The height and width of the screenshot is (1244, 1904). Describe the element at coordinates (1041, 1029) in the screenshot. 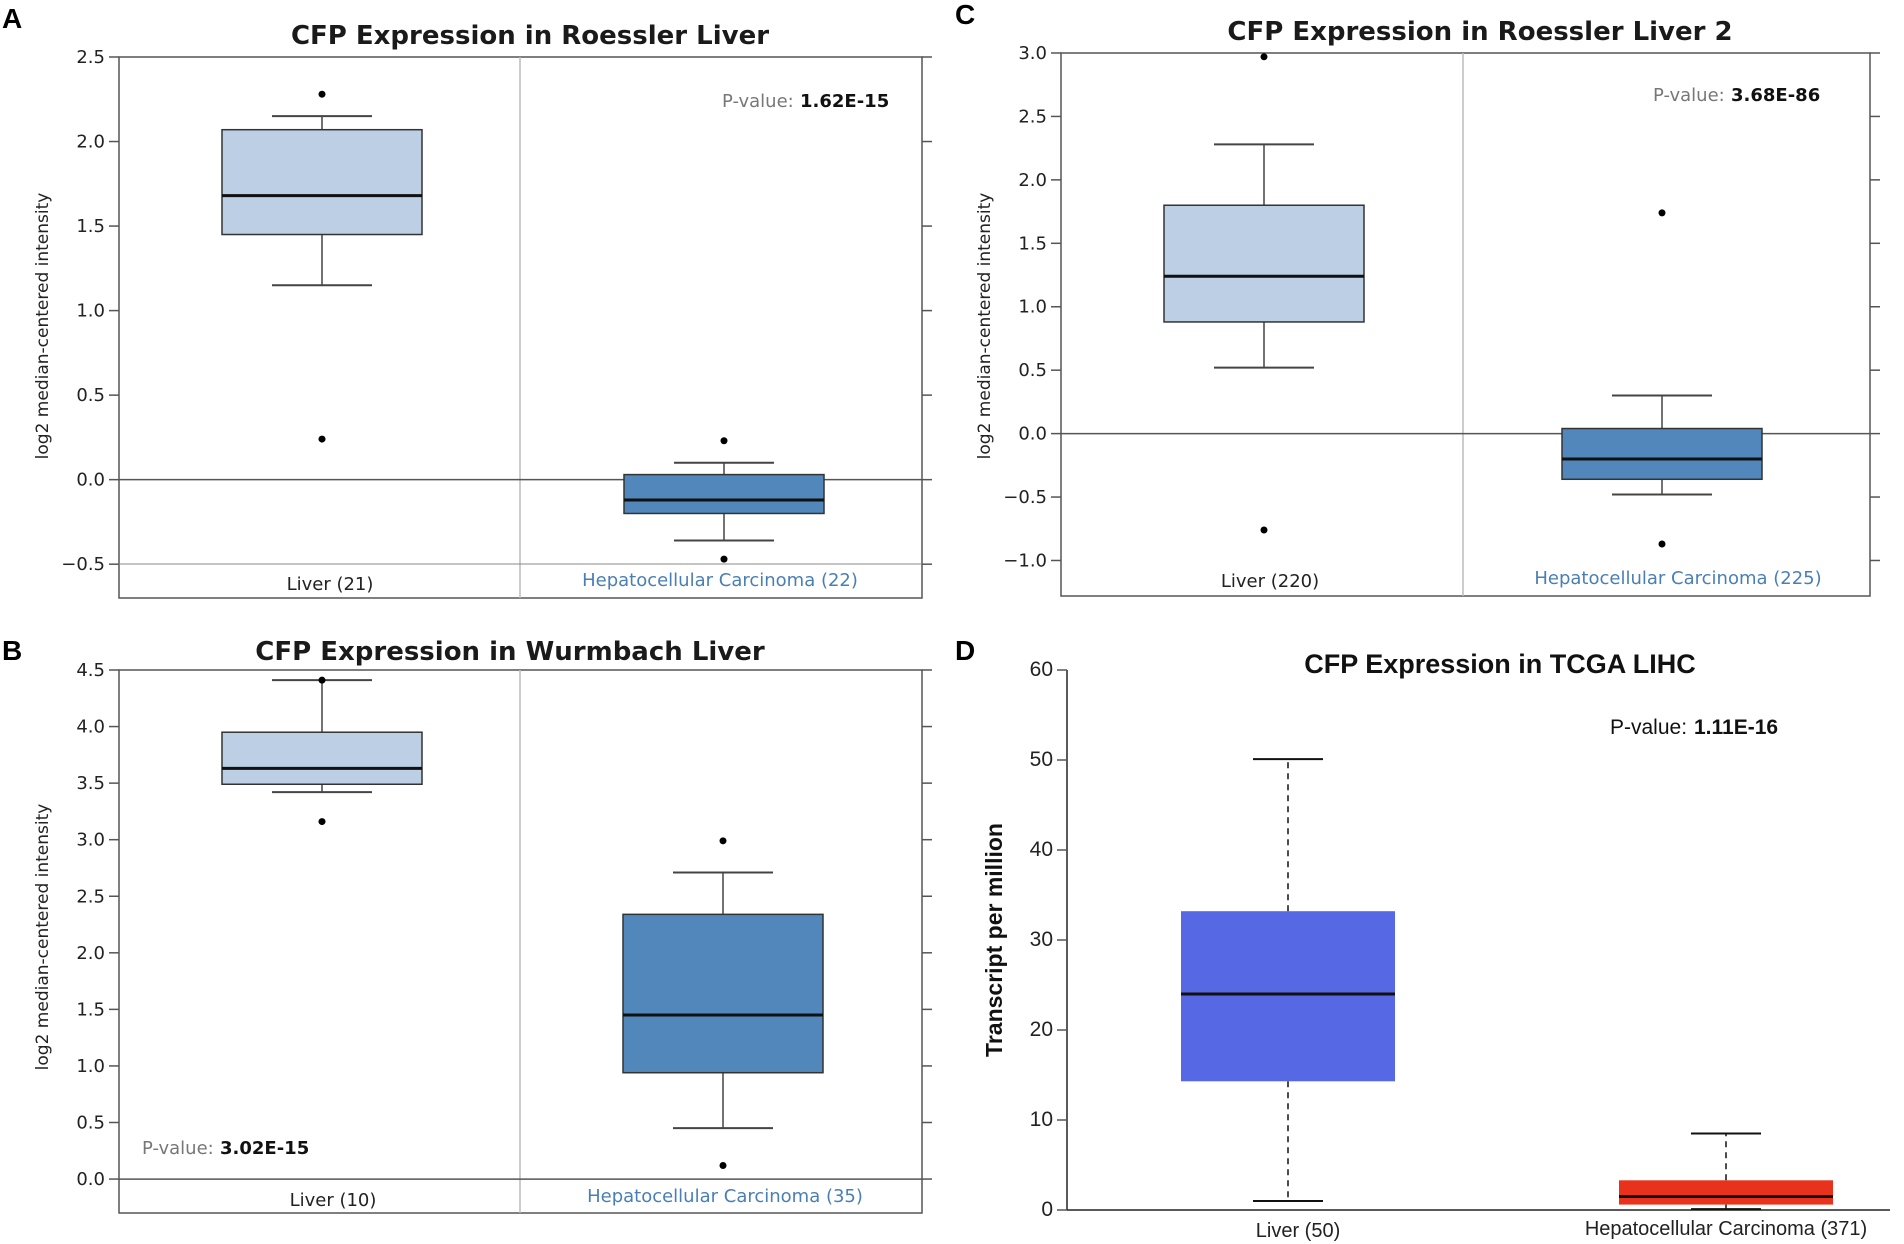

I see `y-tick-label: 20` at that location.